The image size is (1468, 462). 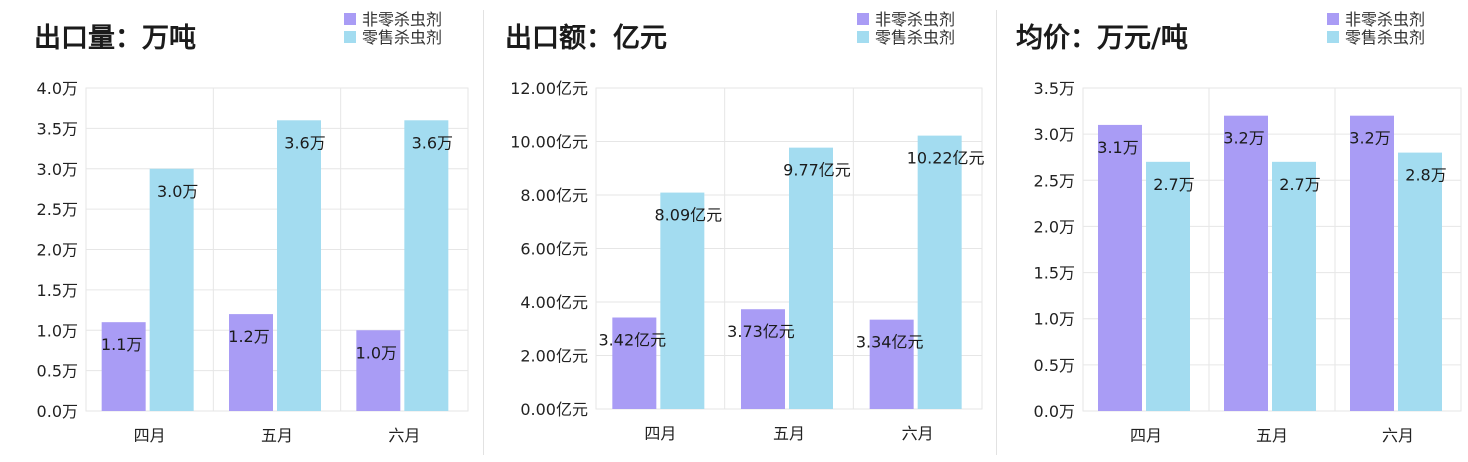 What do you see at coordinates (586, 38) in the screenshot?
I see `chart-title: 出口额：亿元` at bounding box center [586, 38].